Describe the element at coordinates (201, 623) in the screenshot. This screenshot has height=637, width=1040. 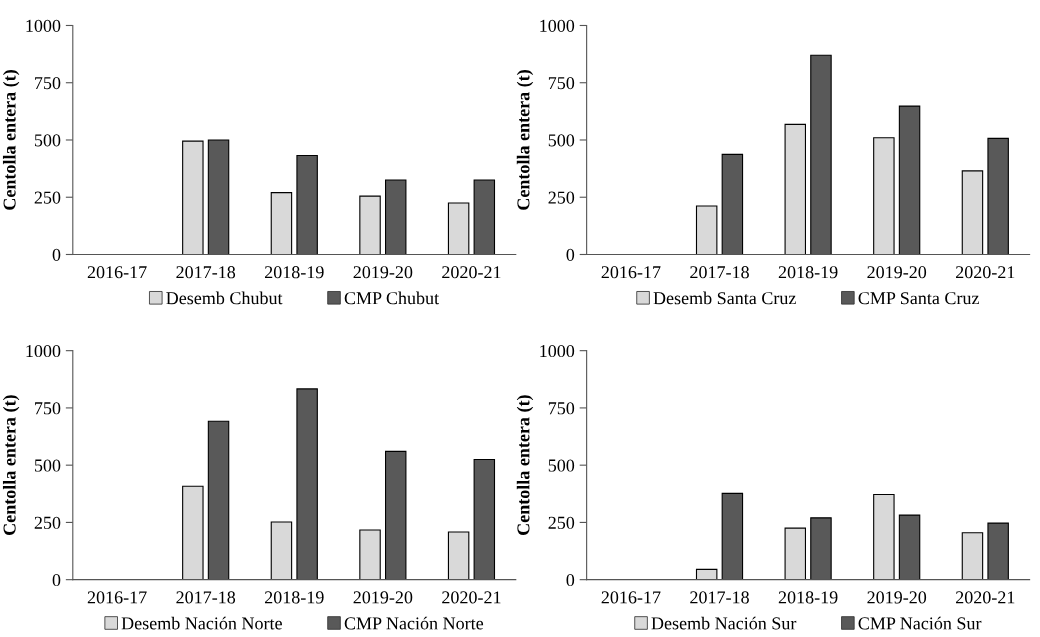
I see `legend-label: Desemb Nación Norte` at that location.